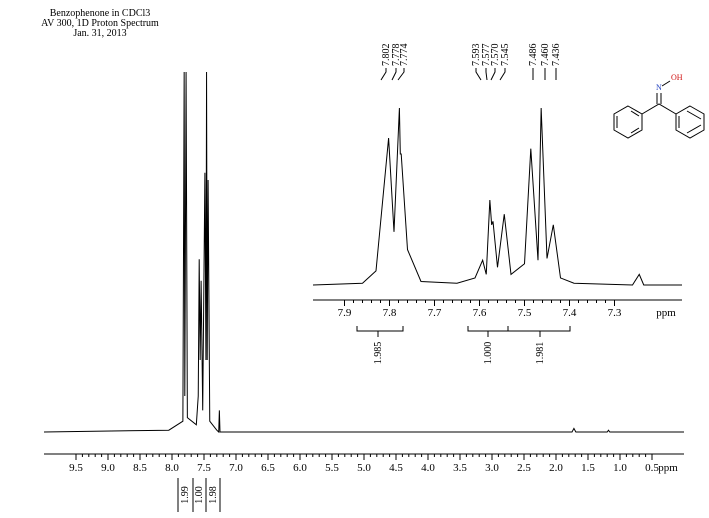 Image resolution: width=709 pixels, height=518 pixels. What do you see at coordinates (615, 313) in the screenshot?
I see `x-tick-label: 7.3` at bounding box center [615, 313].